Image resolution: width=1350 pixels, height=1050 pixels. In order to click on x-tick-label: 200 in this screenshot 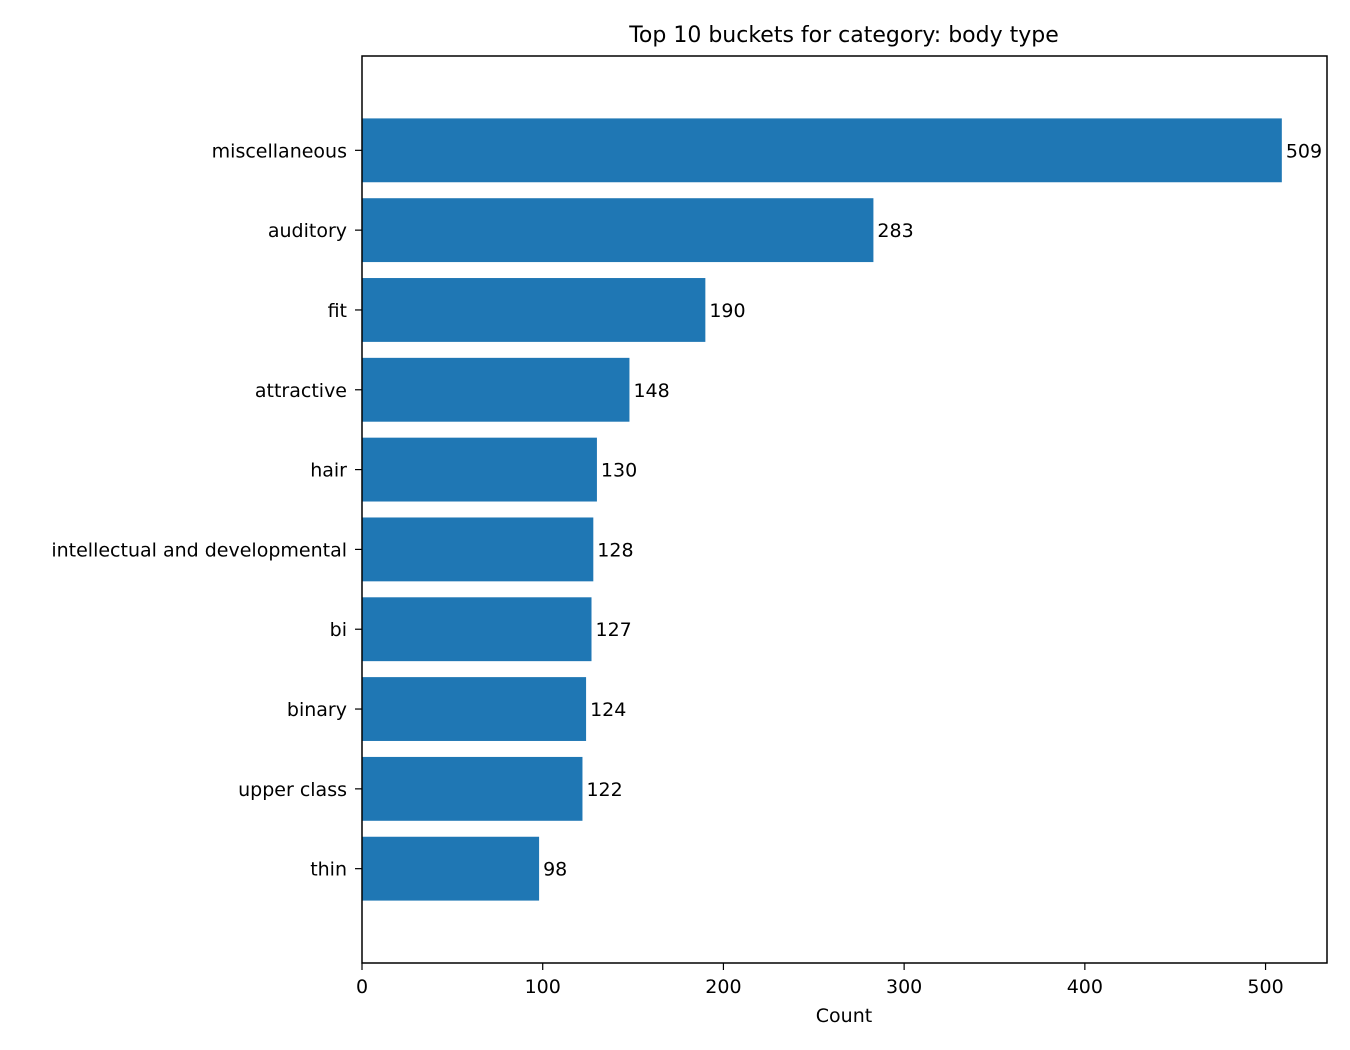, I will do `click(723, 987)`.